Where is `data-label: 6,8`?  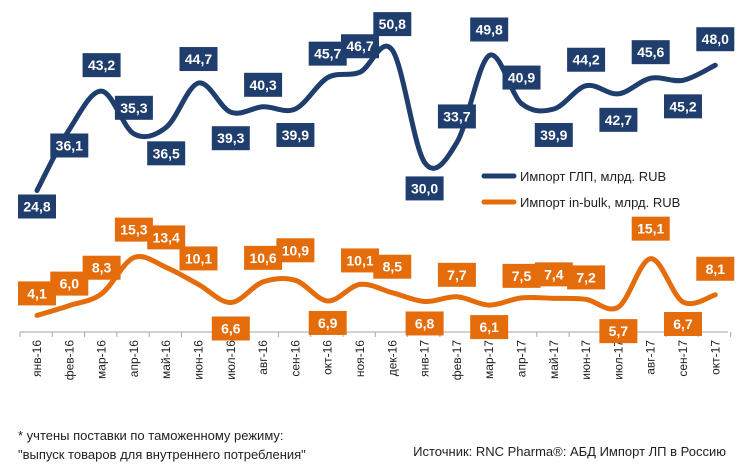
data-label: 6,8 is located at coordinates (424, 323).